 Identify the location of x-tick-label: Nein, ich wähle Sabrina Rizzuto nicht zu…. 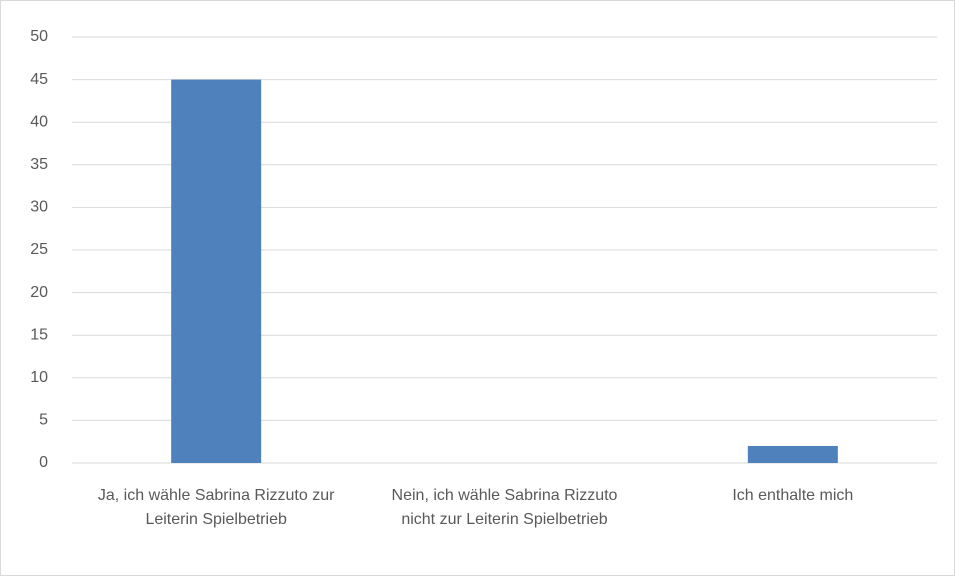
(504, 507).